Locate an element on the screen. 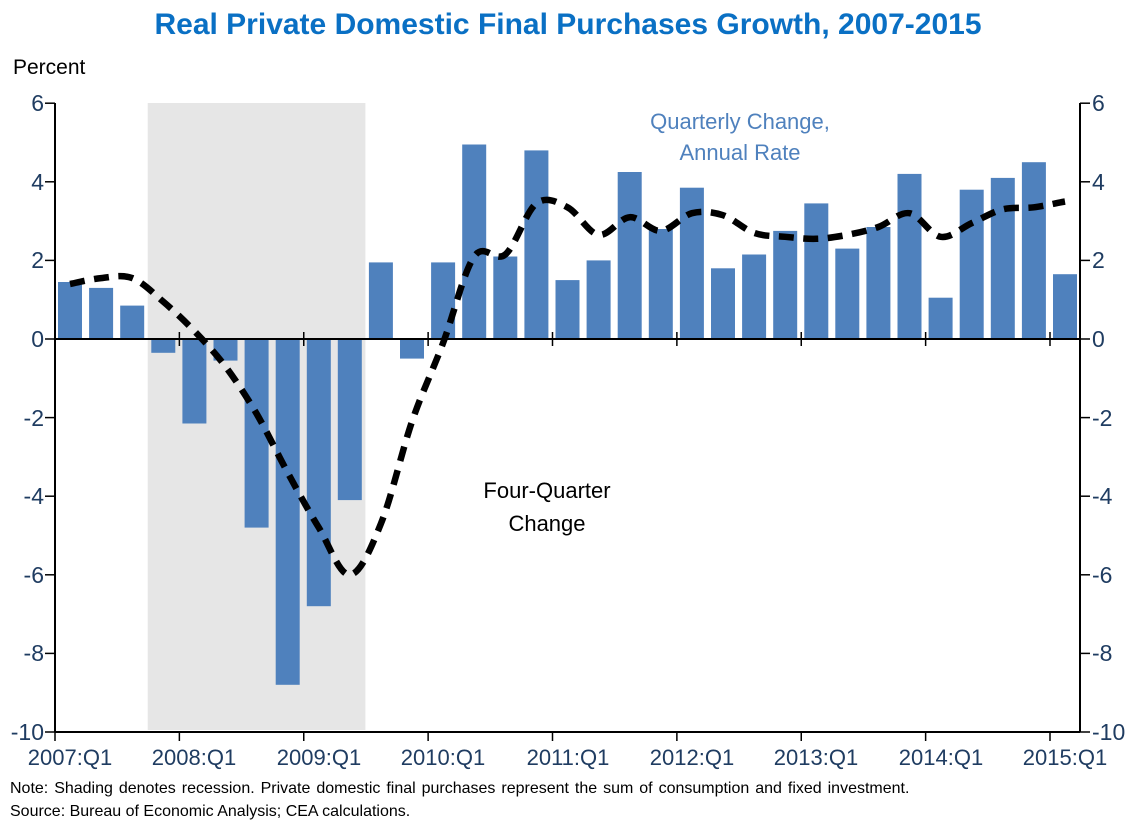 Image resolution: width=1136 pixels, height=825 pixels. bar-2014Q4 is located at coordinates (1033, 250).